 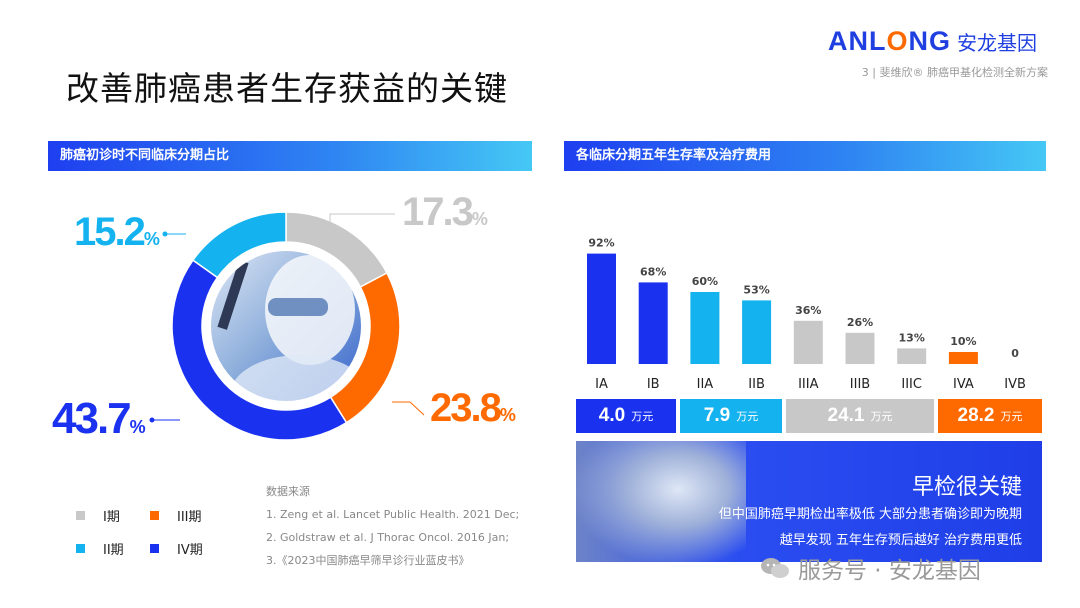 What do you see at coordinates (705, 281) in the screenshot?
I see `bar-value-label: 60%` at bounding box center [705, 281].